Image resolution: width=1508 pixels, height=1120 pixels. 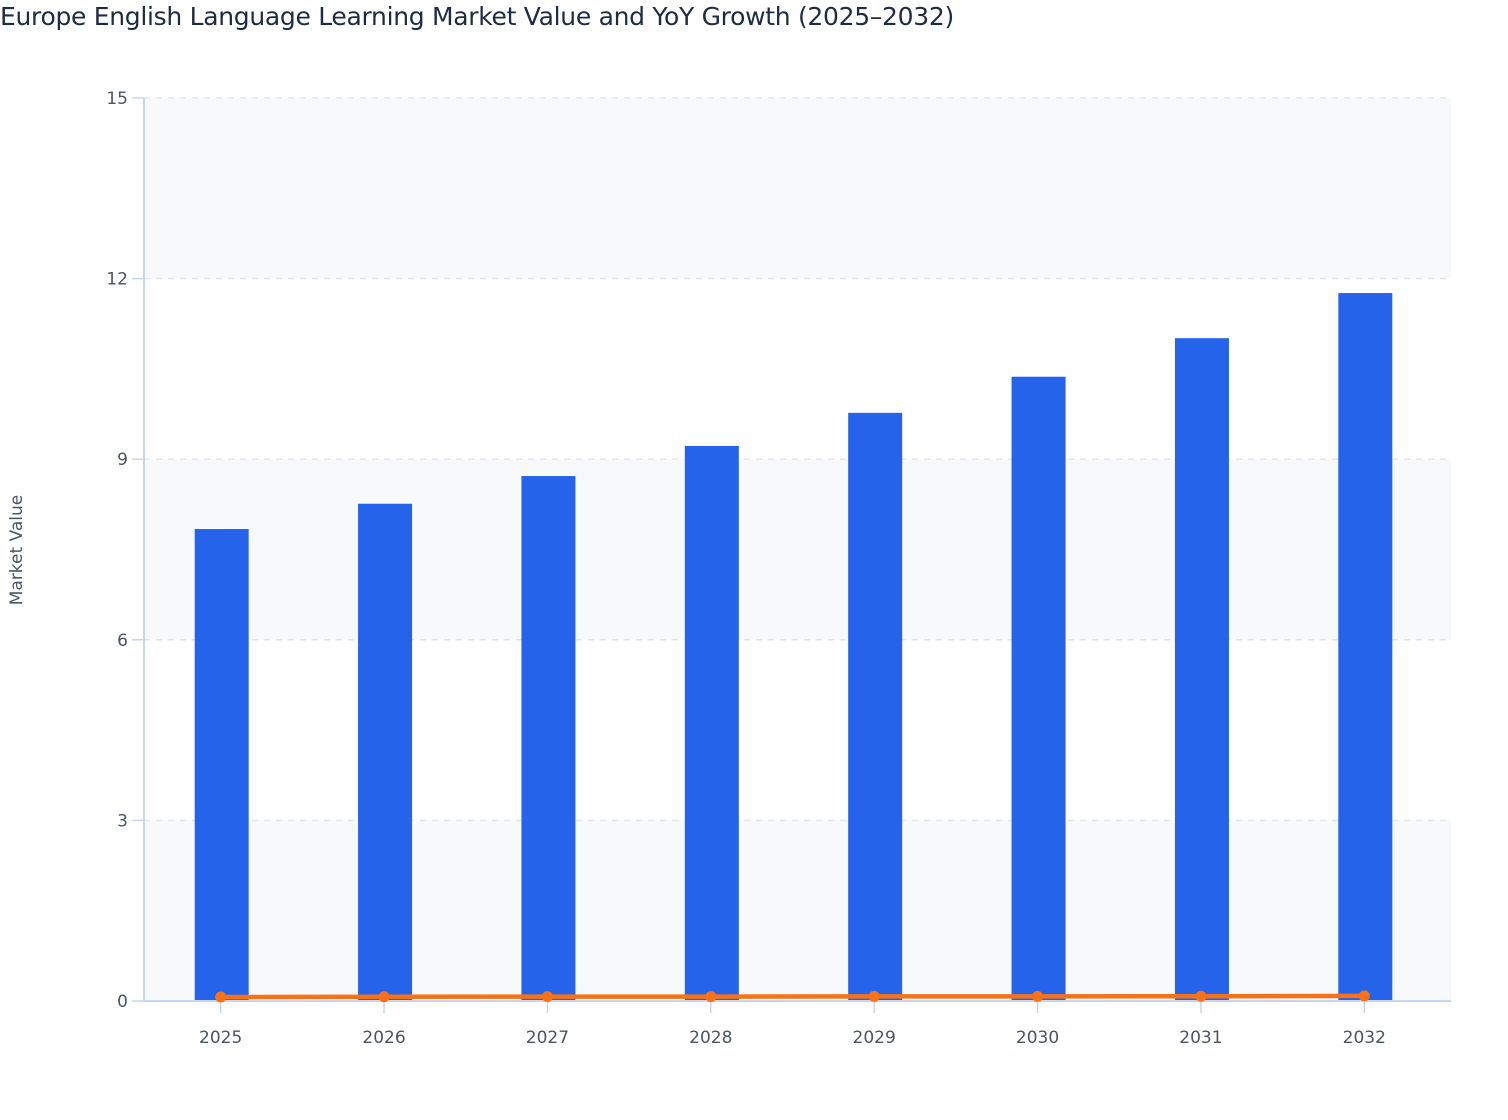 What do you see at coordinates (383, 1038) in the screenshot?
I see `x-tick-label: 2026` at bounding box center [383, 1038].